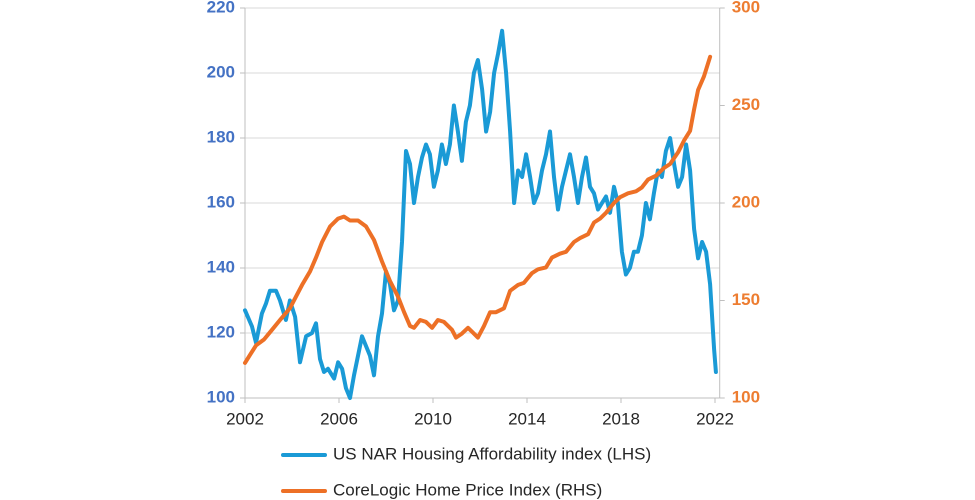  Describe the element at coordinates (746, 201) in the screenshot. I see `y2-tick-label: 200` at that location.